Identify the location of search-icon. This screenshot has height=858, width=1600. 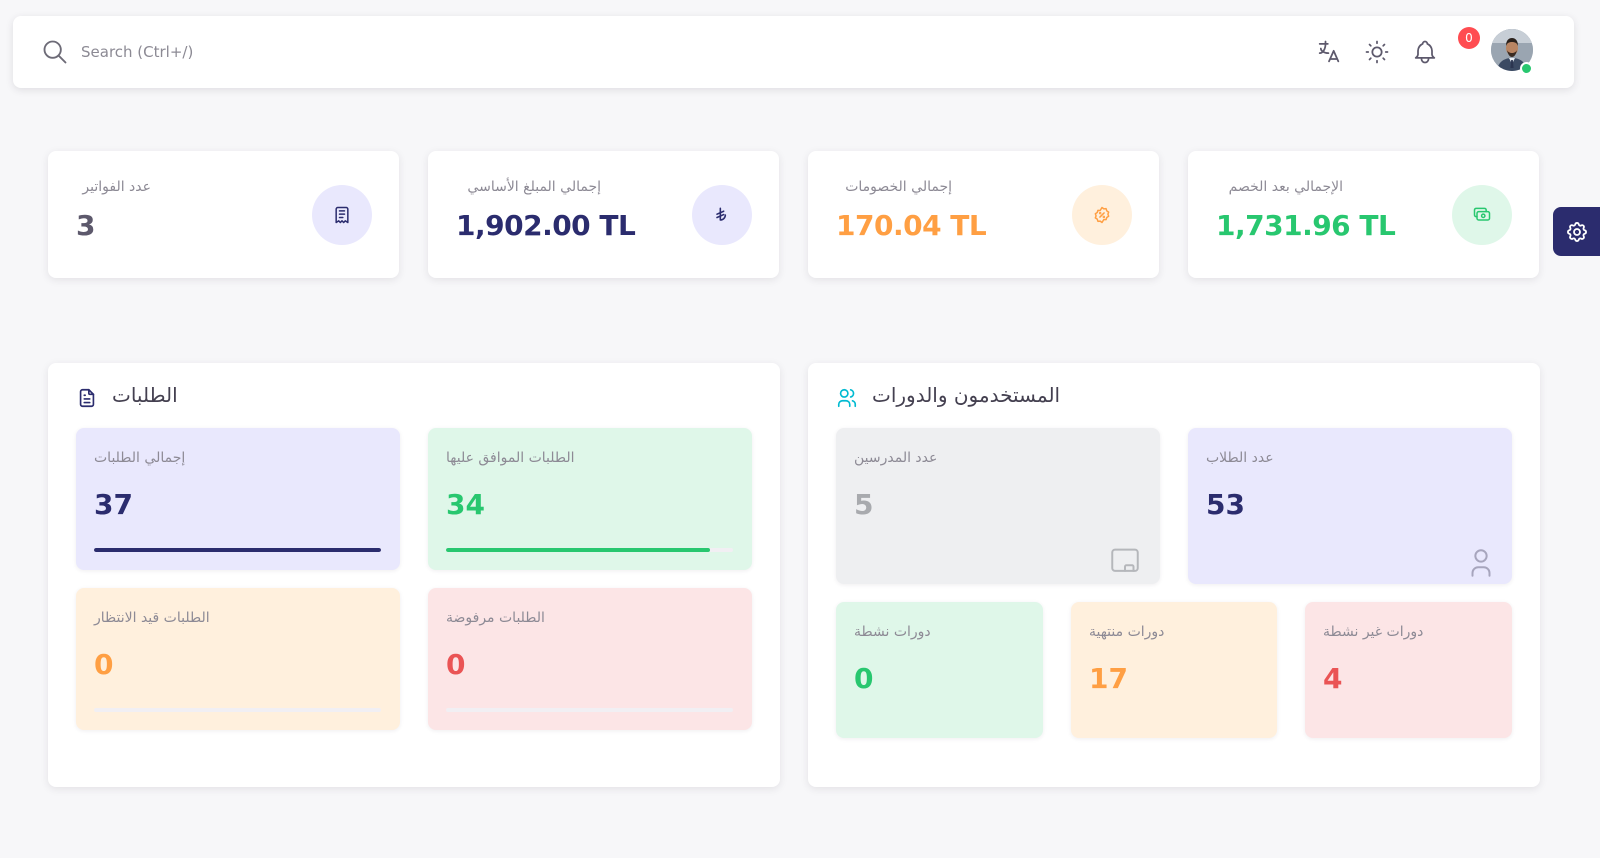
(55, 52).